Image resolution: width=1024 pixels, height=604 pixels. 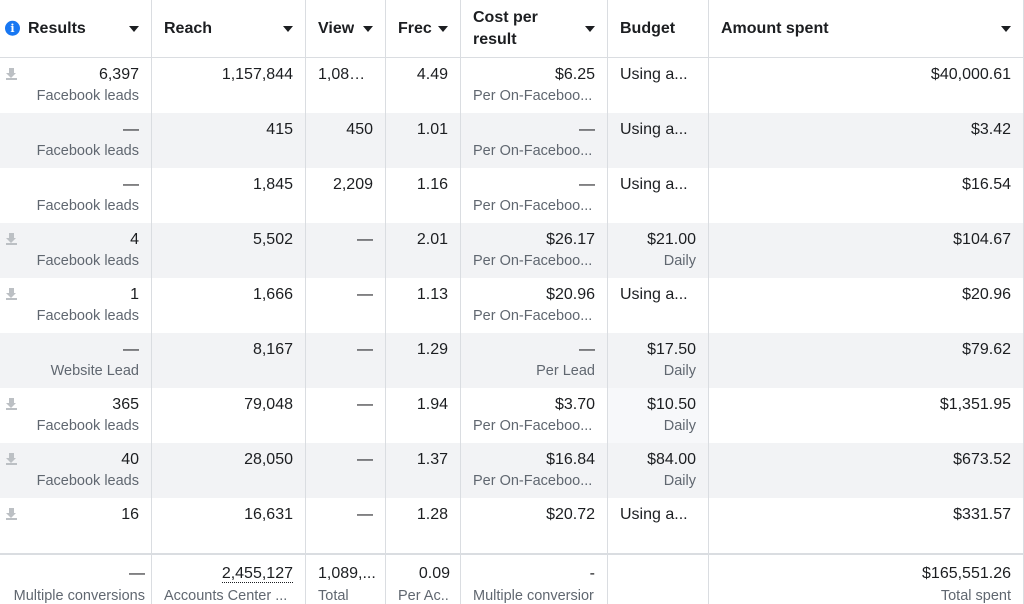 What do you see at coordinates (423, 470) in the screenshot?
I see `cell-frequency: 1.37` at bounding box center [423, 470].